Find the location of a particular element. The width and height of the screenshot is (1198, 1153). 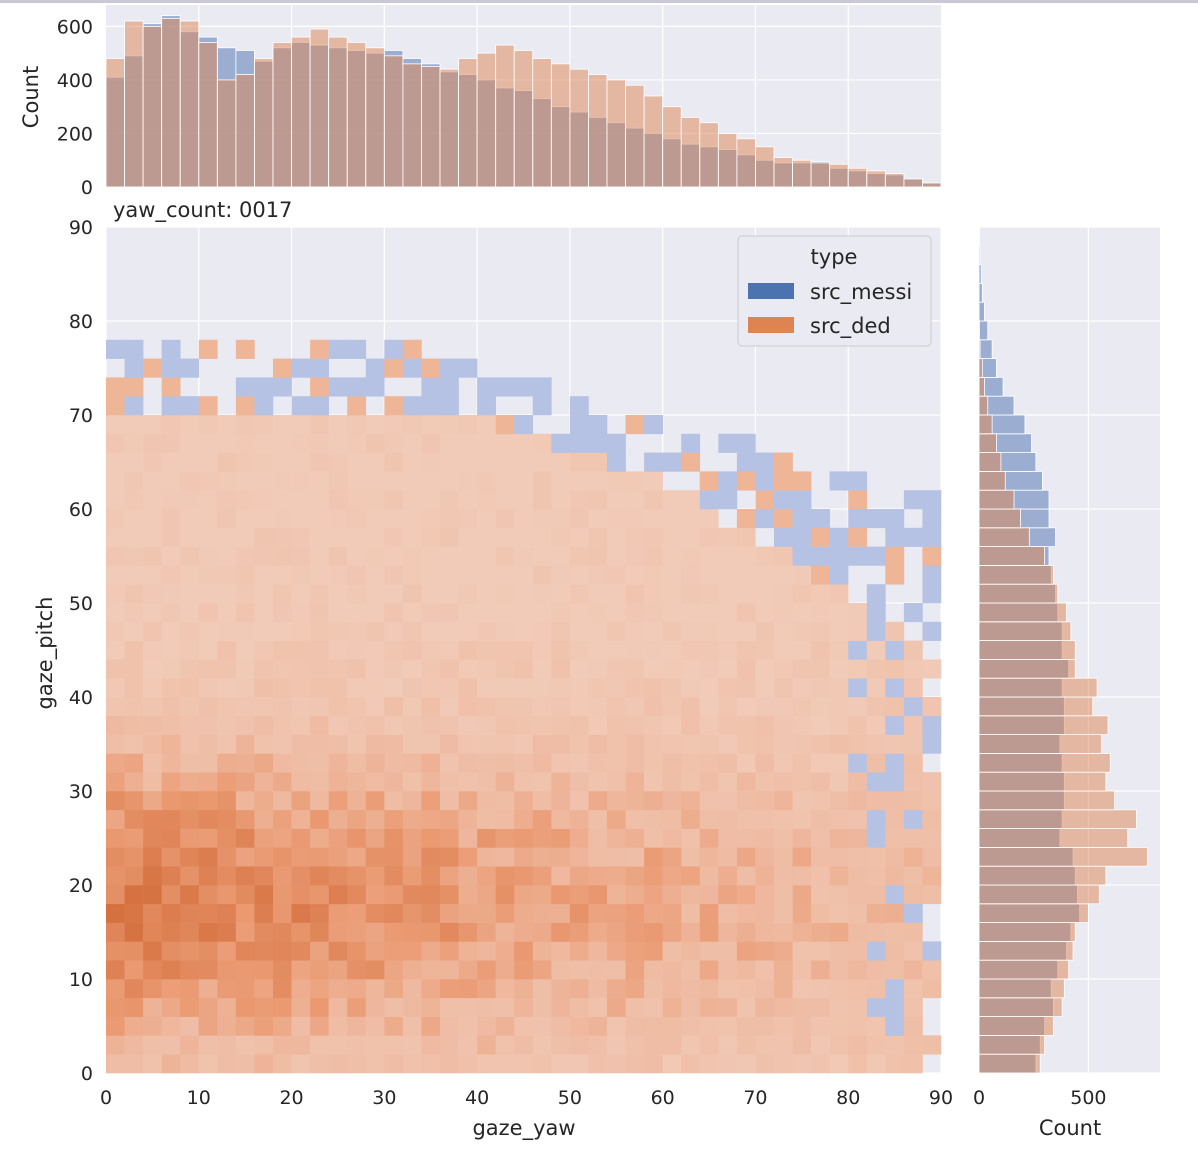

main-xtick-label: 80 is located at coordinates (848, 1098).